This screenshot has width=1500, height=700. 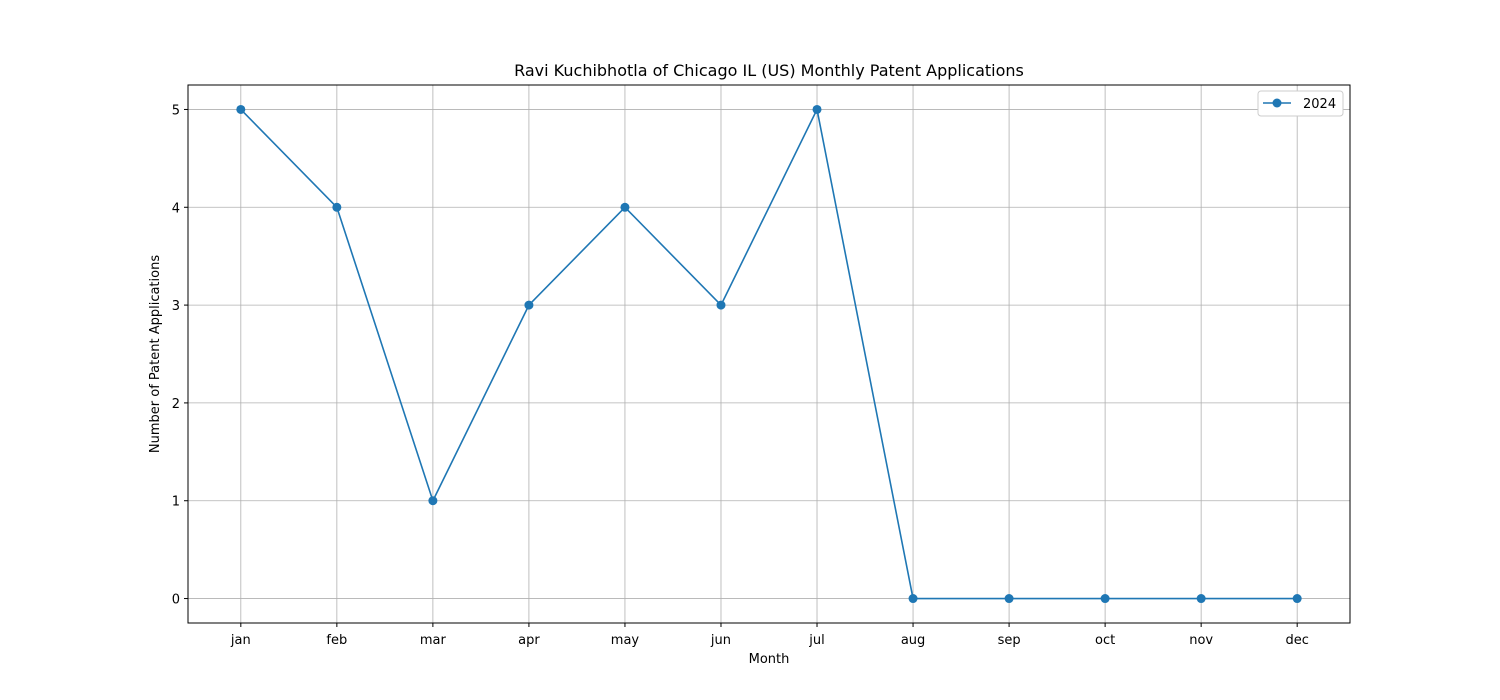 I want to click on x-tick-label: oct, so click(x=1105, y=640).